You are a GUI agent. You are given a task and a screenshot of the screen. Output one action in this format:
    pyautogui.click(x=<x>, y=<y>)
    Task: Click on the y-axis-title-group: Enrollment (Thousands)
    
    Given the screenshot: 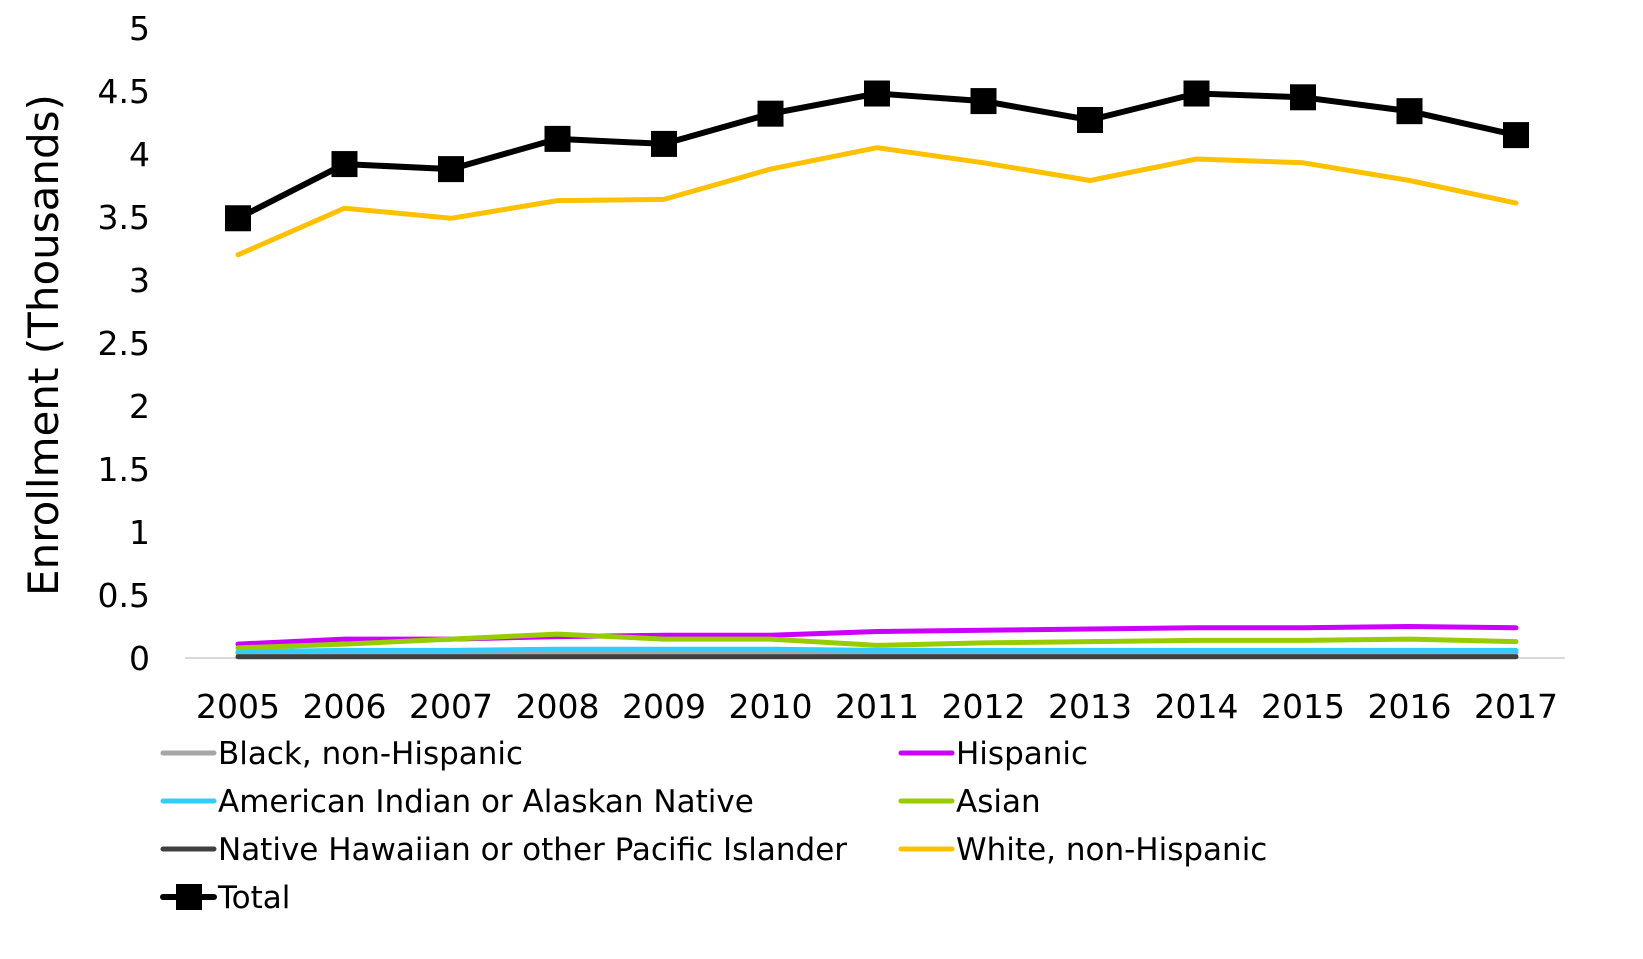 What is the action you would take?
    pyautogui.click(x=43, y=345)
    